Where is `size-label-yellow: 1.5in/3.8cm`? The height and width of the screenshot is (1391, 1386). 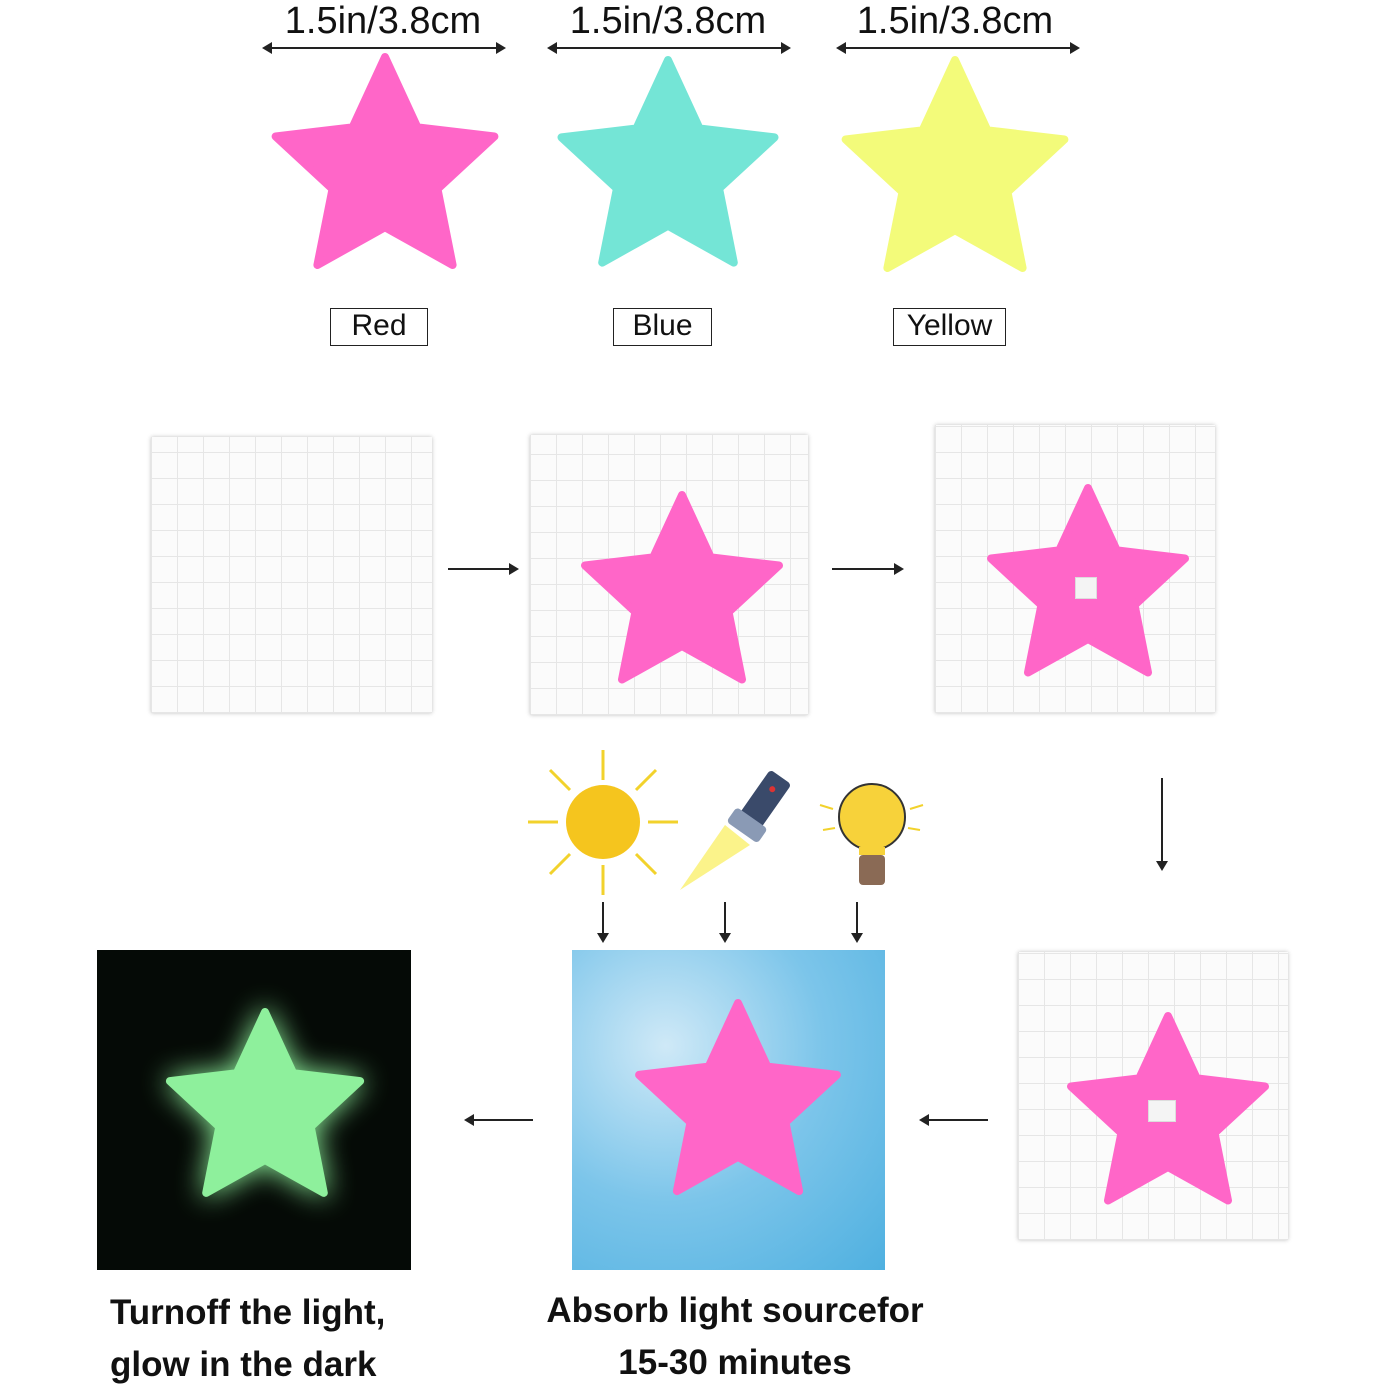
size-label-yellow: 1.5in/3.8cm is located at coordinates (955, 21).